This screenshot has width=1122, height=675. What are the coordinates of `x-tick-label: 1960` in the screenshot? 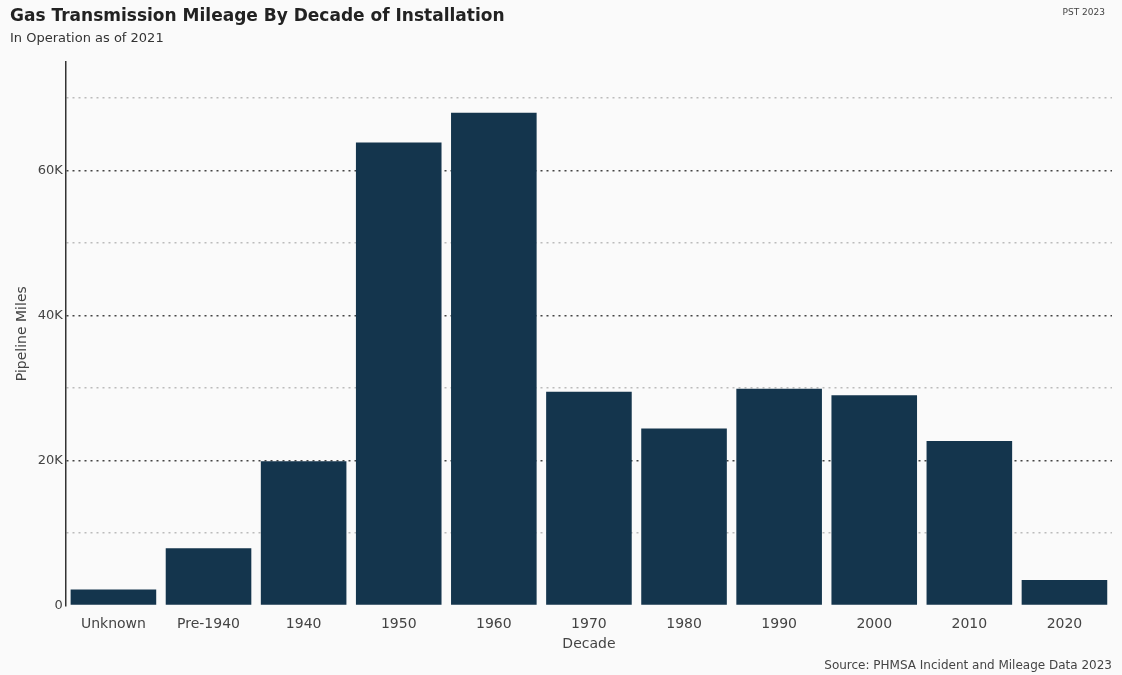 It's located at (494, 623).